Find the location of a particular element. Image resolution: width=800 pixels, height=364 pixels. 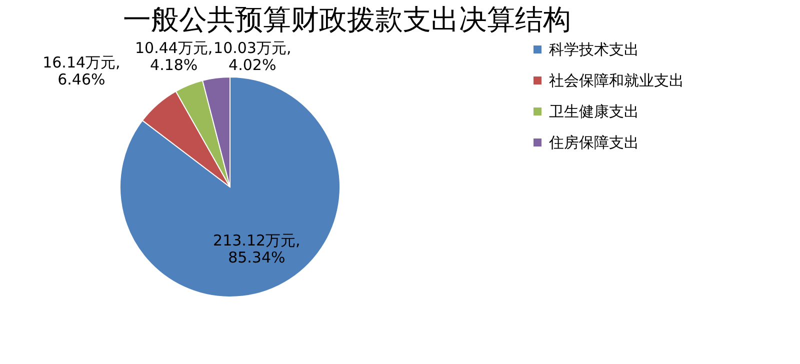

data-label: 16.14万元, 6.46% is located at coordinates (81, 71).